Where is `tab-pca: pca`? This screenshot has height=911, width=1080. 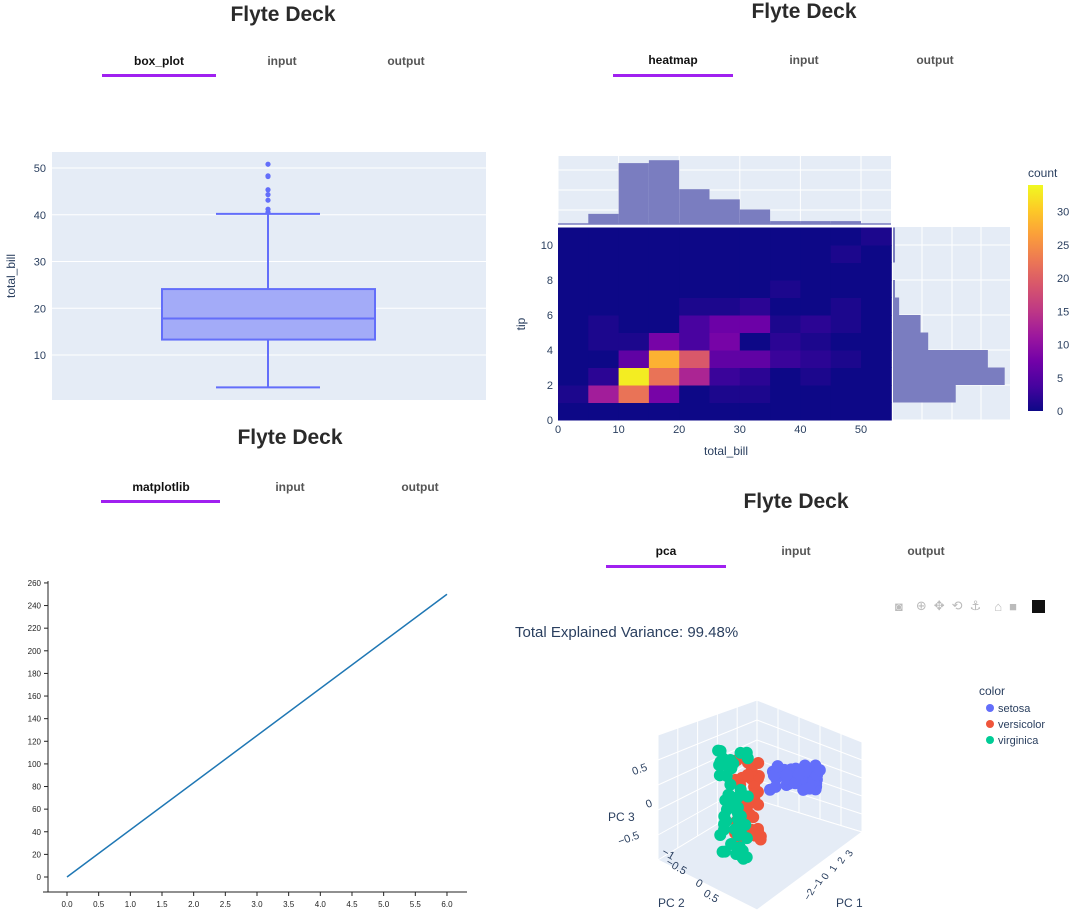 tab-pca: pca is located at coordinates (666, 551).